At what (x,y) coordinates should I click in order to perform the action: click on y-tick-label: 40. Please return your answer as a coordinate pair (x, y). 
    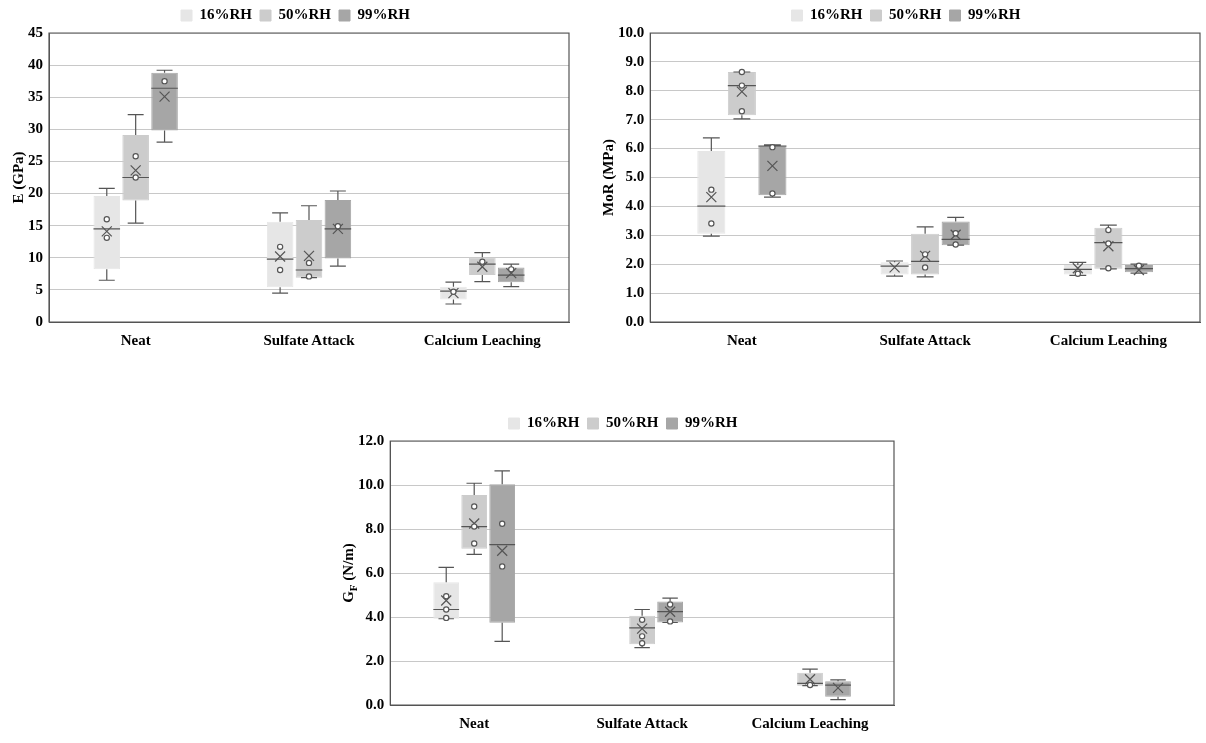
    Looking at the image, I should click on (35, 63).